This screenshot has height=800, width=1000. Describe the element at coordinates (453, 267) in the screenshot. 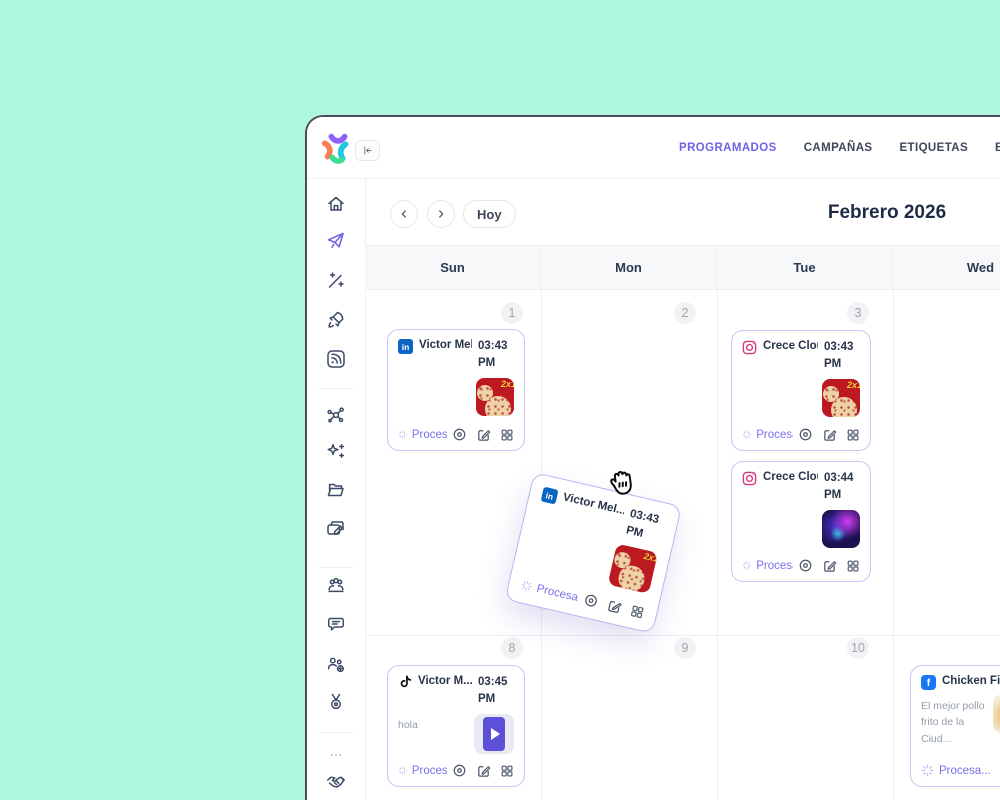

I see `day-header-sun: Sun` at that location.